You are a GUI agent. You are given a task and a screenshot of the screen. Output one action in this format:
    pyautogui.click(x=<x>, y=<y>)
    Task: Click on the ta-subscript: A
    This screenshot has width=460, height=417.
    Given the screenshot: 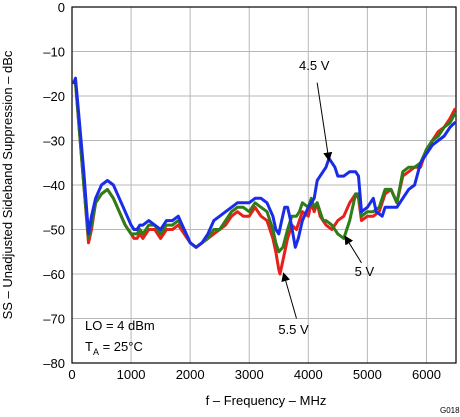 What is the action you would take?
    pyautogui.click(x=96, y=352)
    